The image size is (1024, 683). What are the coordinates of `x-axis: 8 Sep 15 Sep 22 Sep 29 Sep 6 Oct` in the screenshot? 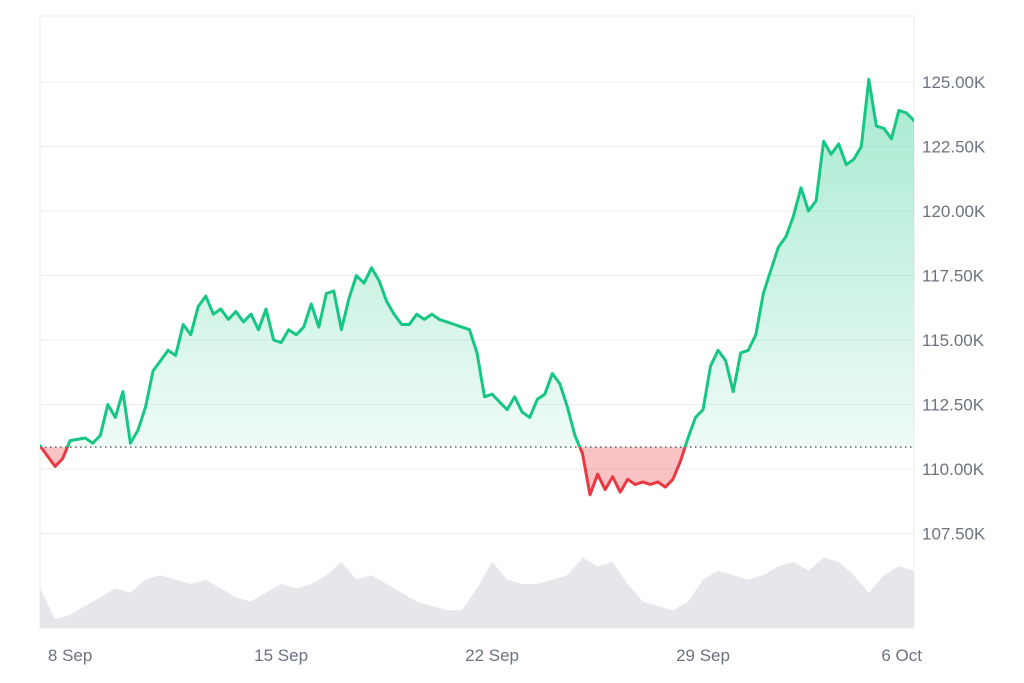 It's located at (485, 655).